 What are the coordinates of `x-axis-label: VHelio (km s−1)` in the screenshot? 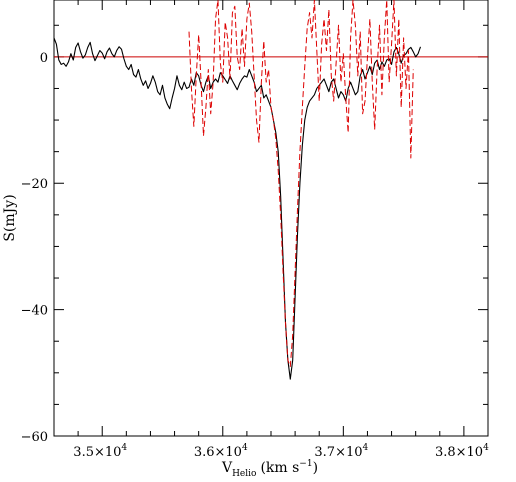 It's located at (269, 469).